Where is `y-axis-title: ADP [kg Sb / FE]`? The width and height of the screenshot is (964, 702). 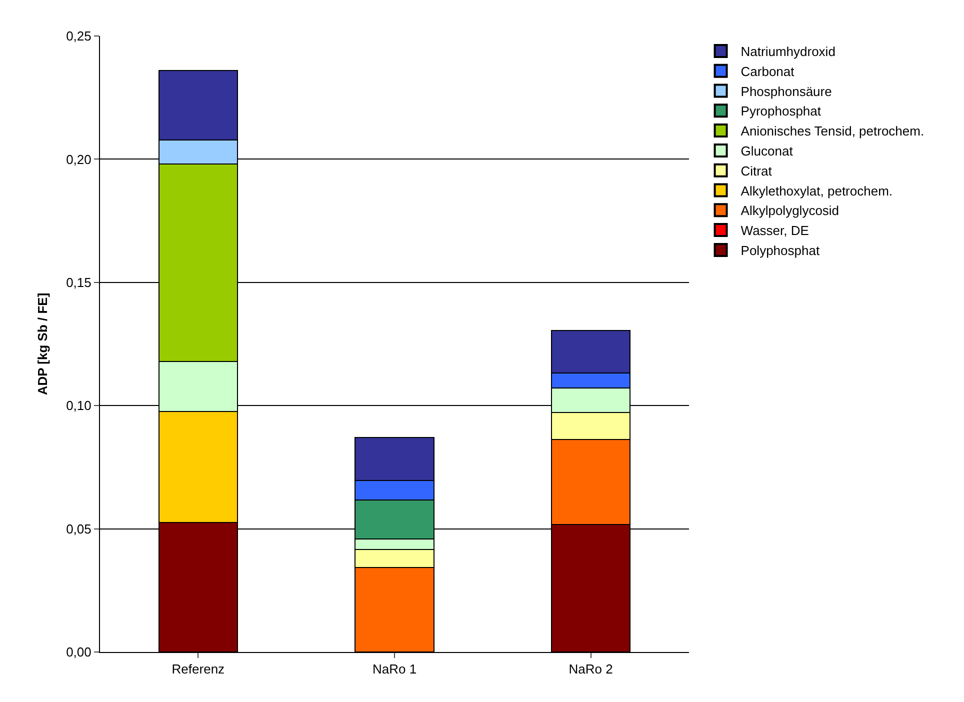
y-axis-title: ADP [kg Sb / FE] is located at coordinates (42, 344).